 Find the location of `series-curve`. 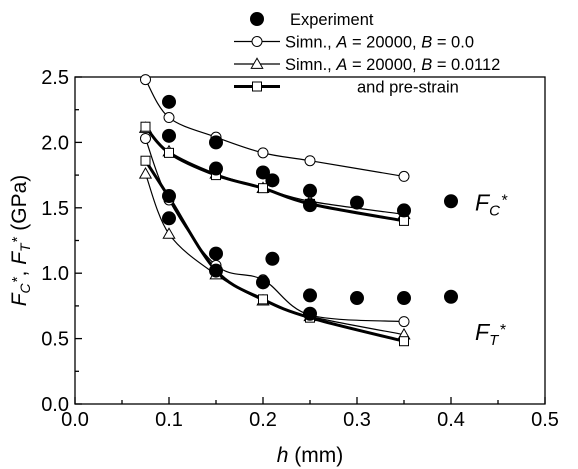

series-curve is located at coordinates (275, 171).